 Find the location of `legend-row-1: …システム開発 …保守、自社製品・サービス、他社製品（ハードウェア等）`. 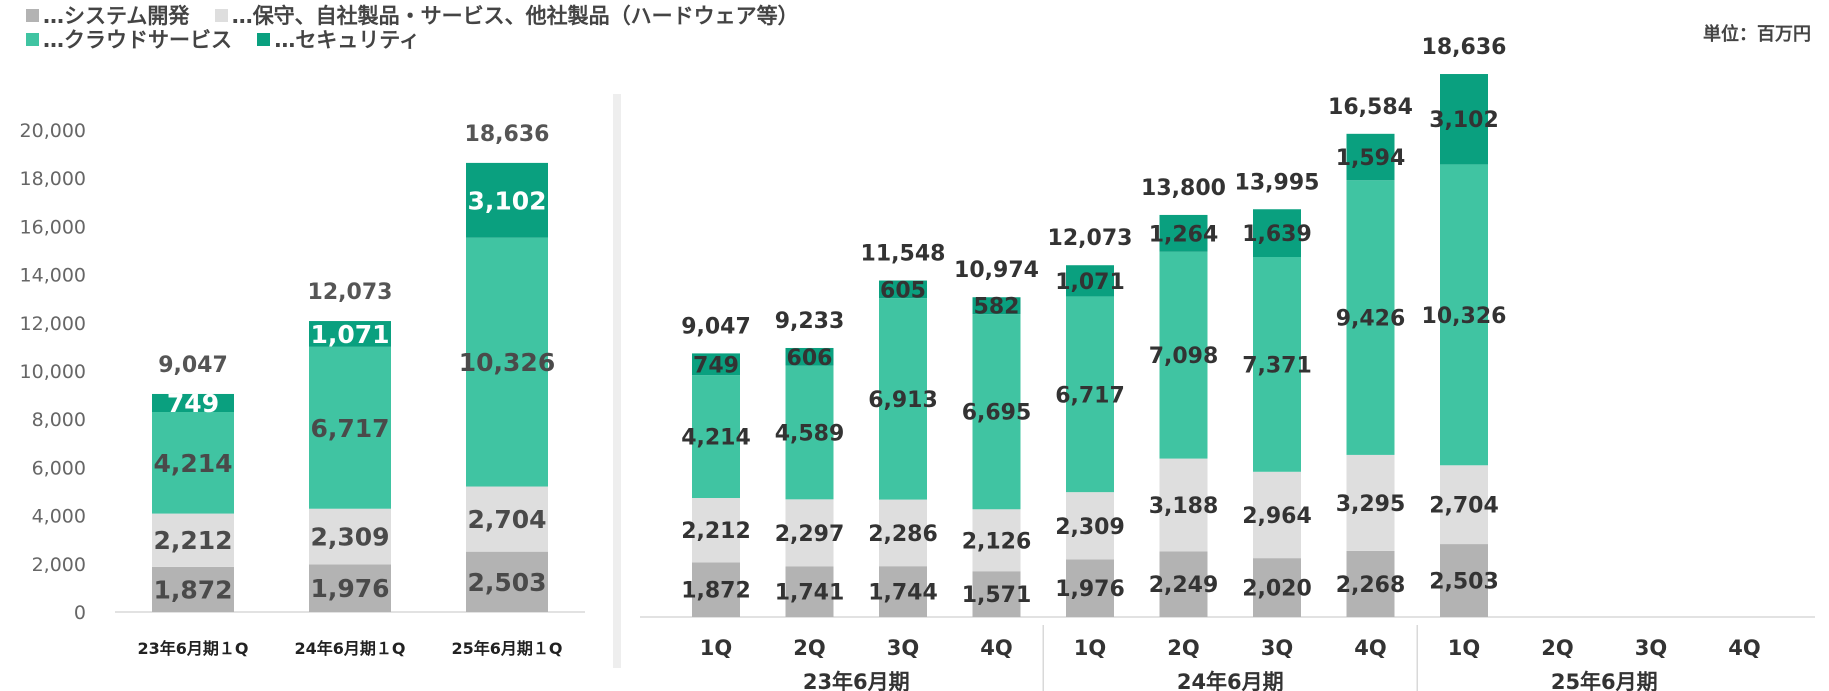

legend-row-1: …システム開発 …保守、自社製品・サービス、他社製品（ハードウェア等） is located at coordinates (421, 15).